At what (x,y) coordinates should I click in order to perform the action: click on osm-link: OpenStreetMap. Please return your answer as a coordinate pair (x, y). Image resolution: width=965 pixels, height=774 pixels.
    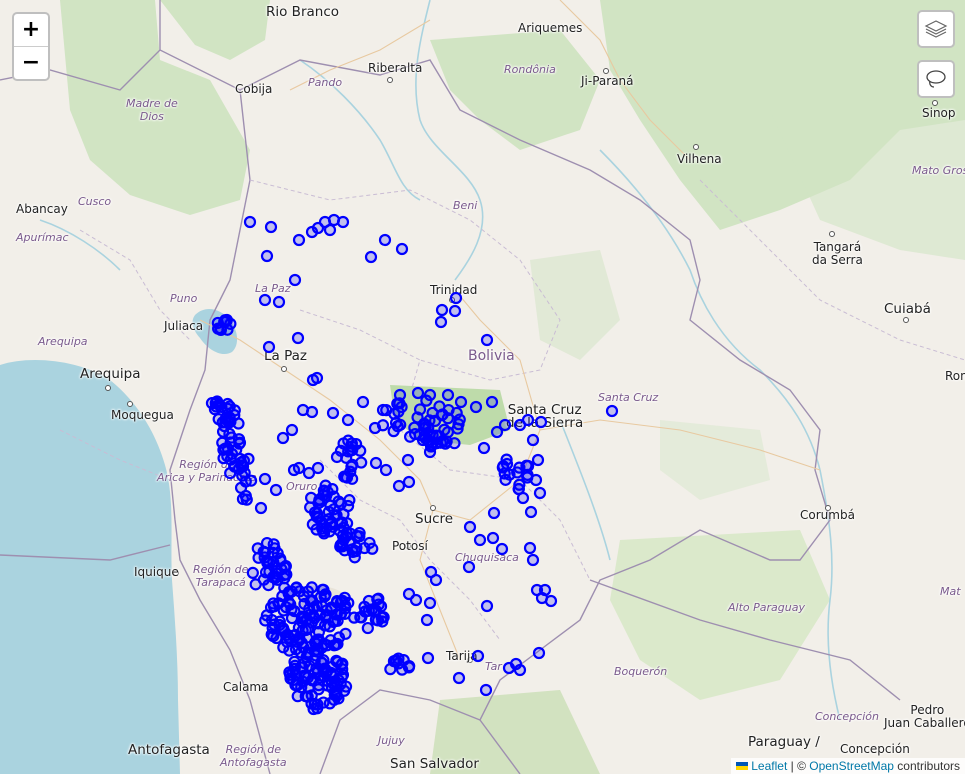
    Looking at the image, I should click on (851, 766).